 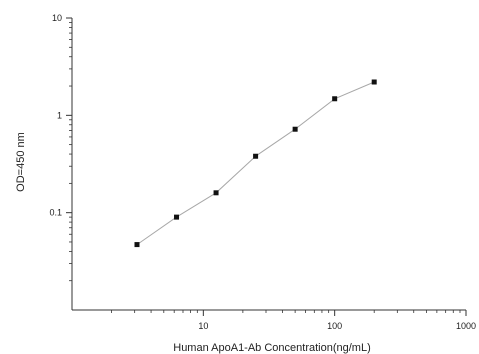 I want to click on y-tick-label: 10, so click(x=57, y=18).